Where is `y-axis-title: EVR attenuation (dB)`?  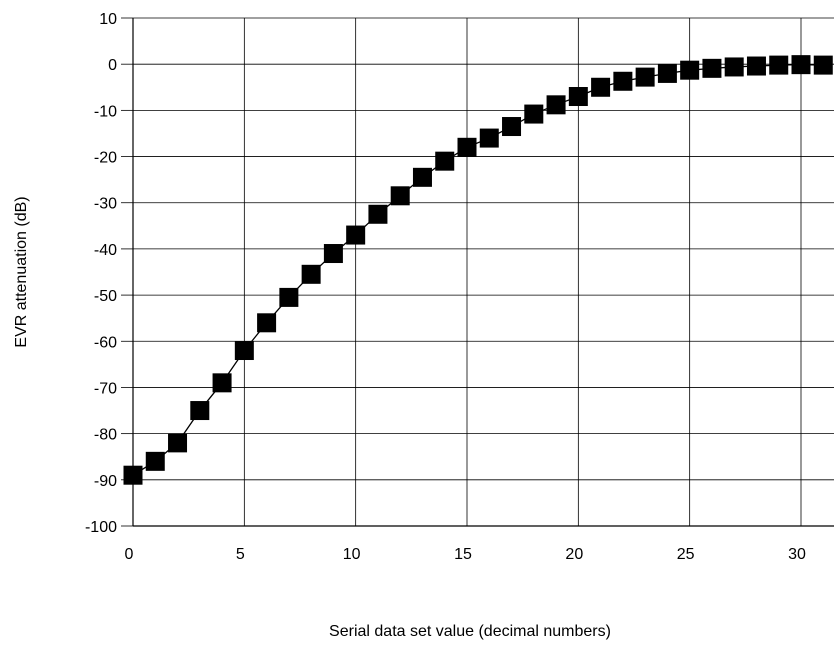
y-axis-title: EVR attenuation (dB) is located at coordinates (21, 271).